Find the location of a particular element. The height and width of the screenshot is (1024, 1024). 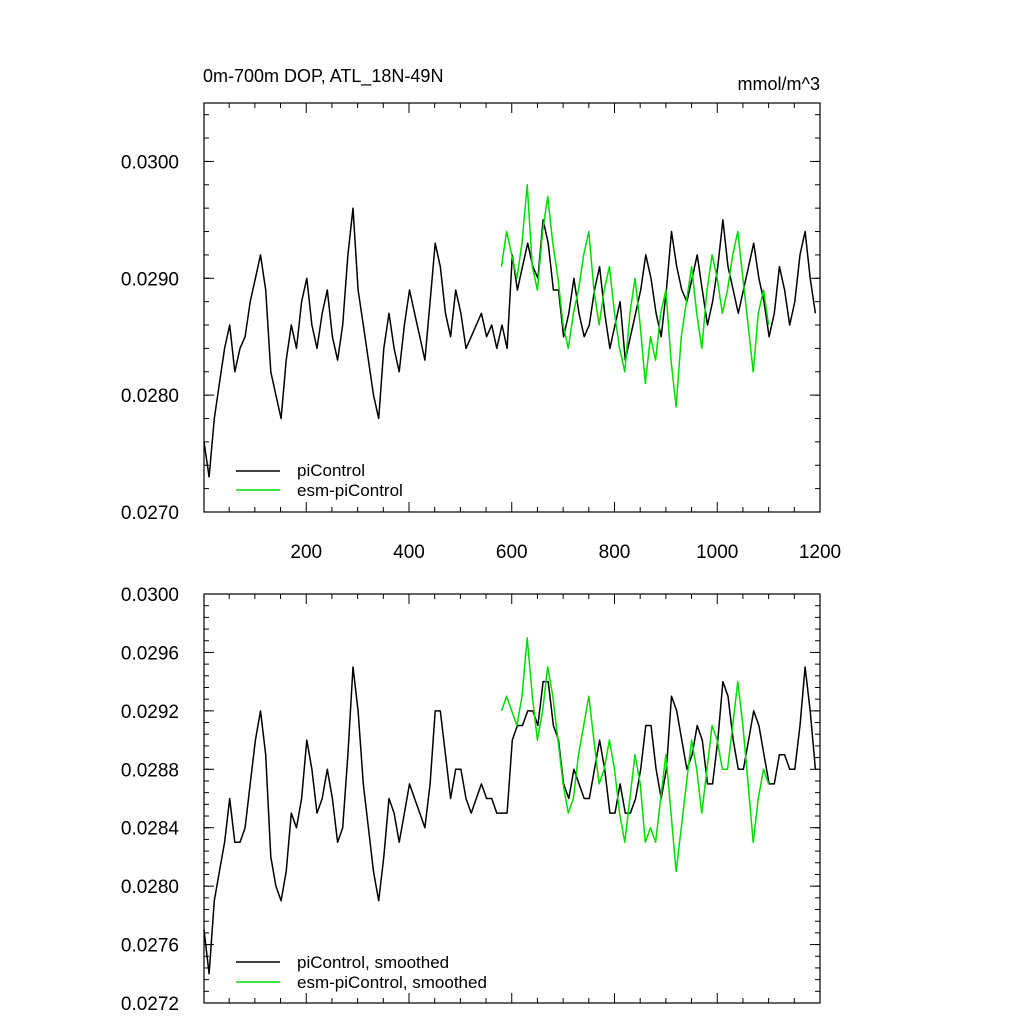

y-tick-label: 0.0276 is located at coordinates (150, 946).